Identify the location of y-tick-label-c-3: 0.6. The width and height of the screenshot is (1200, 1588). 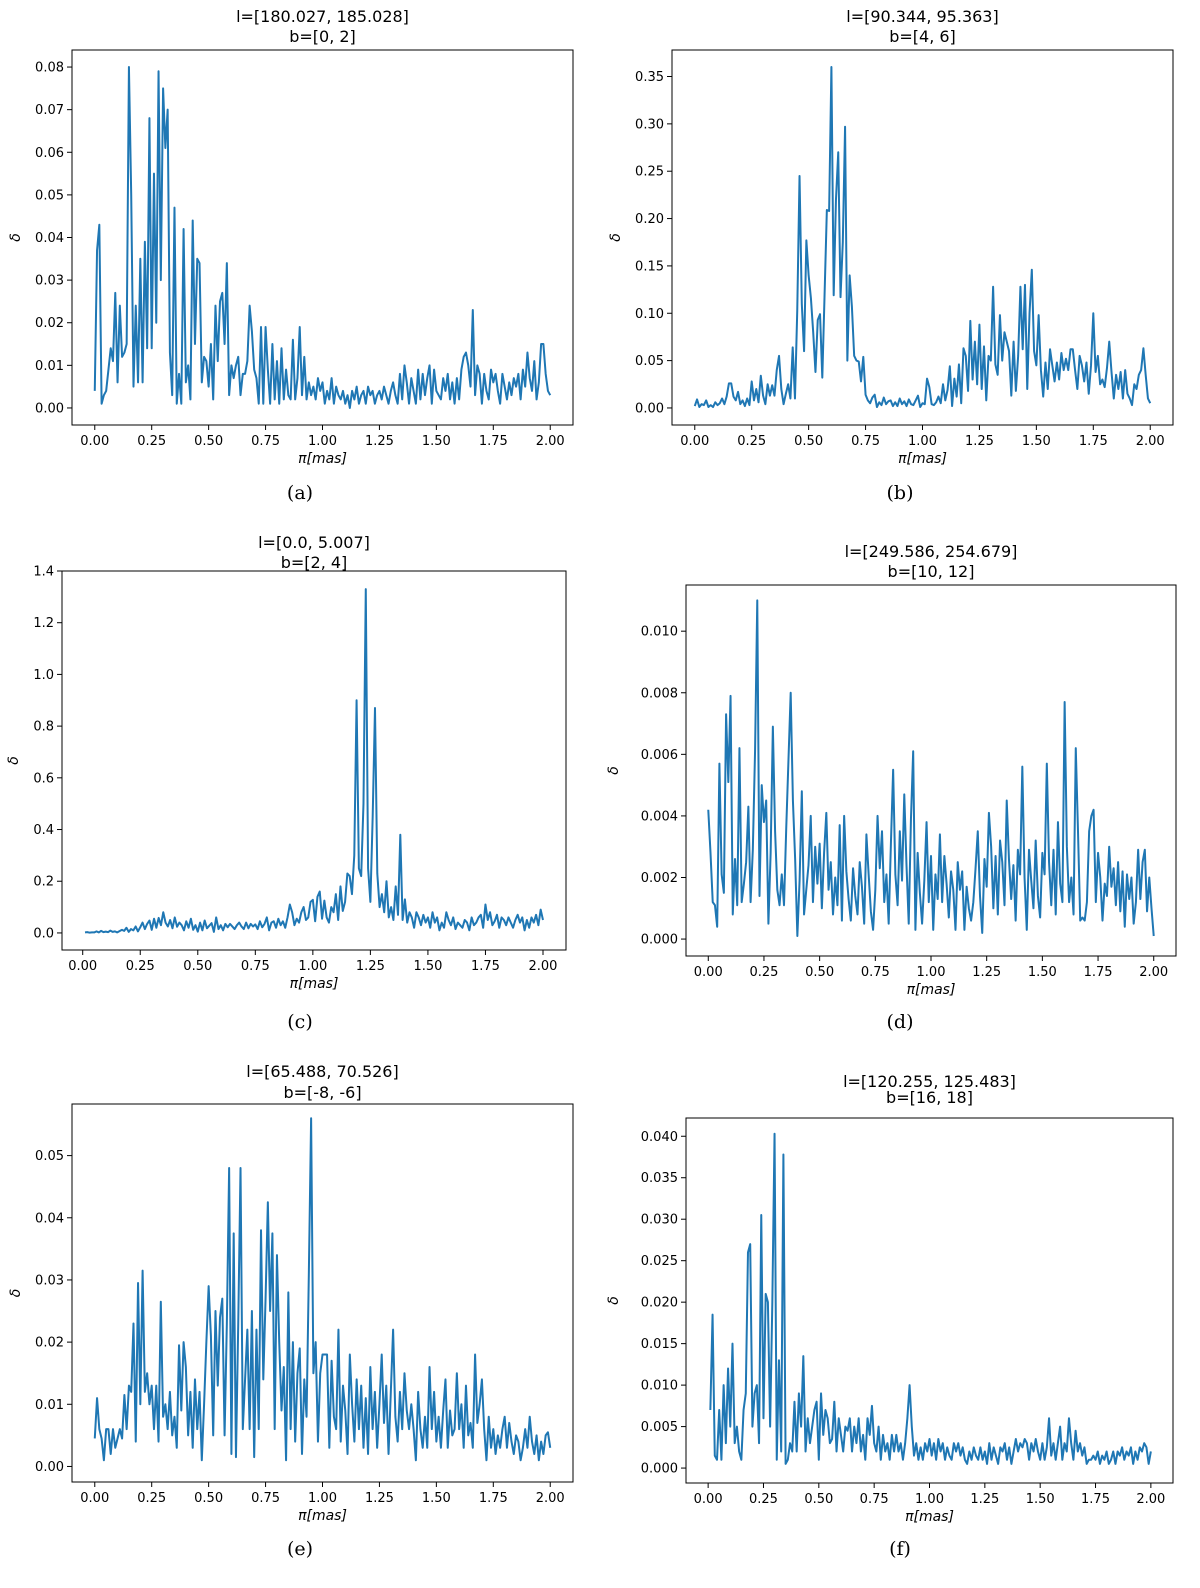
(43, 778).